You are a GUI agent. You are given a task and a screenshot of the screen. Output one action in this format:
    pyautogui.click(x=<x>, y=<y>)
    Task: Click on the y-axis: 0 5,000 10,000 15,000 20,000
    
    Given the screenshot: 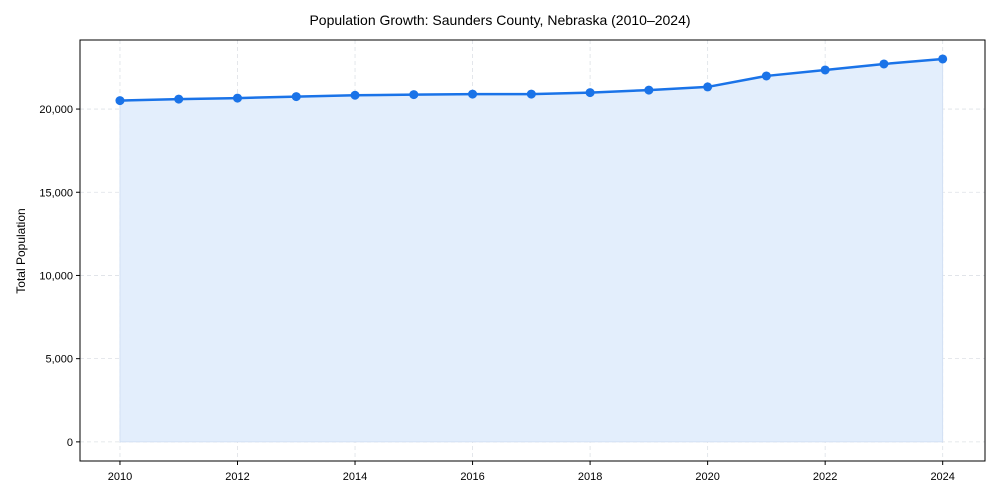 What is the action you would take?
    pyautogui.click(x=59, y=276)
    